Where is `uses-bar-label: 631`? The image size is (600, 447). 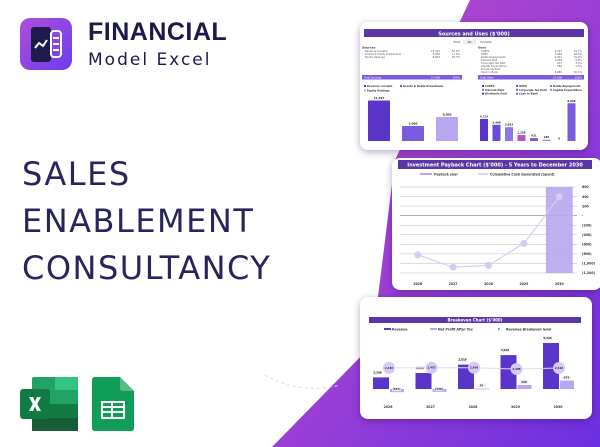
uses-bar-label: 631 is located at coordinates (534, 136).